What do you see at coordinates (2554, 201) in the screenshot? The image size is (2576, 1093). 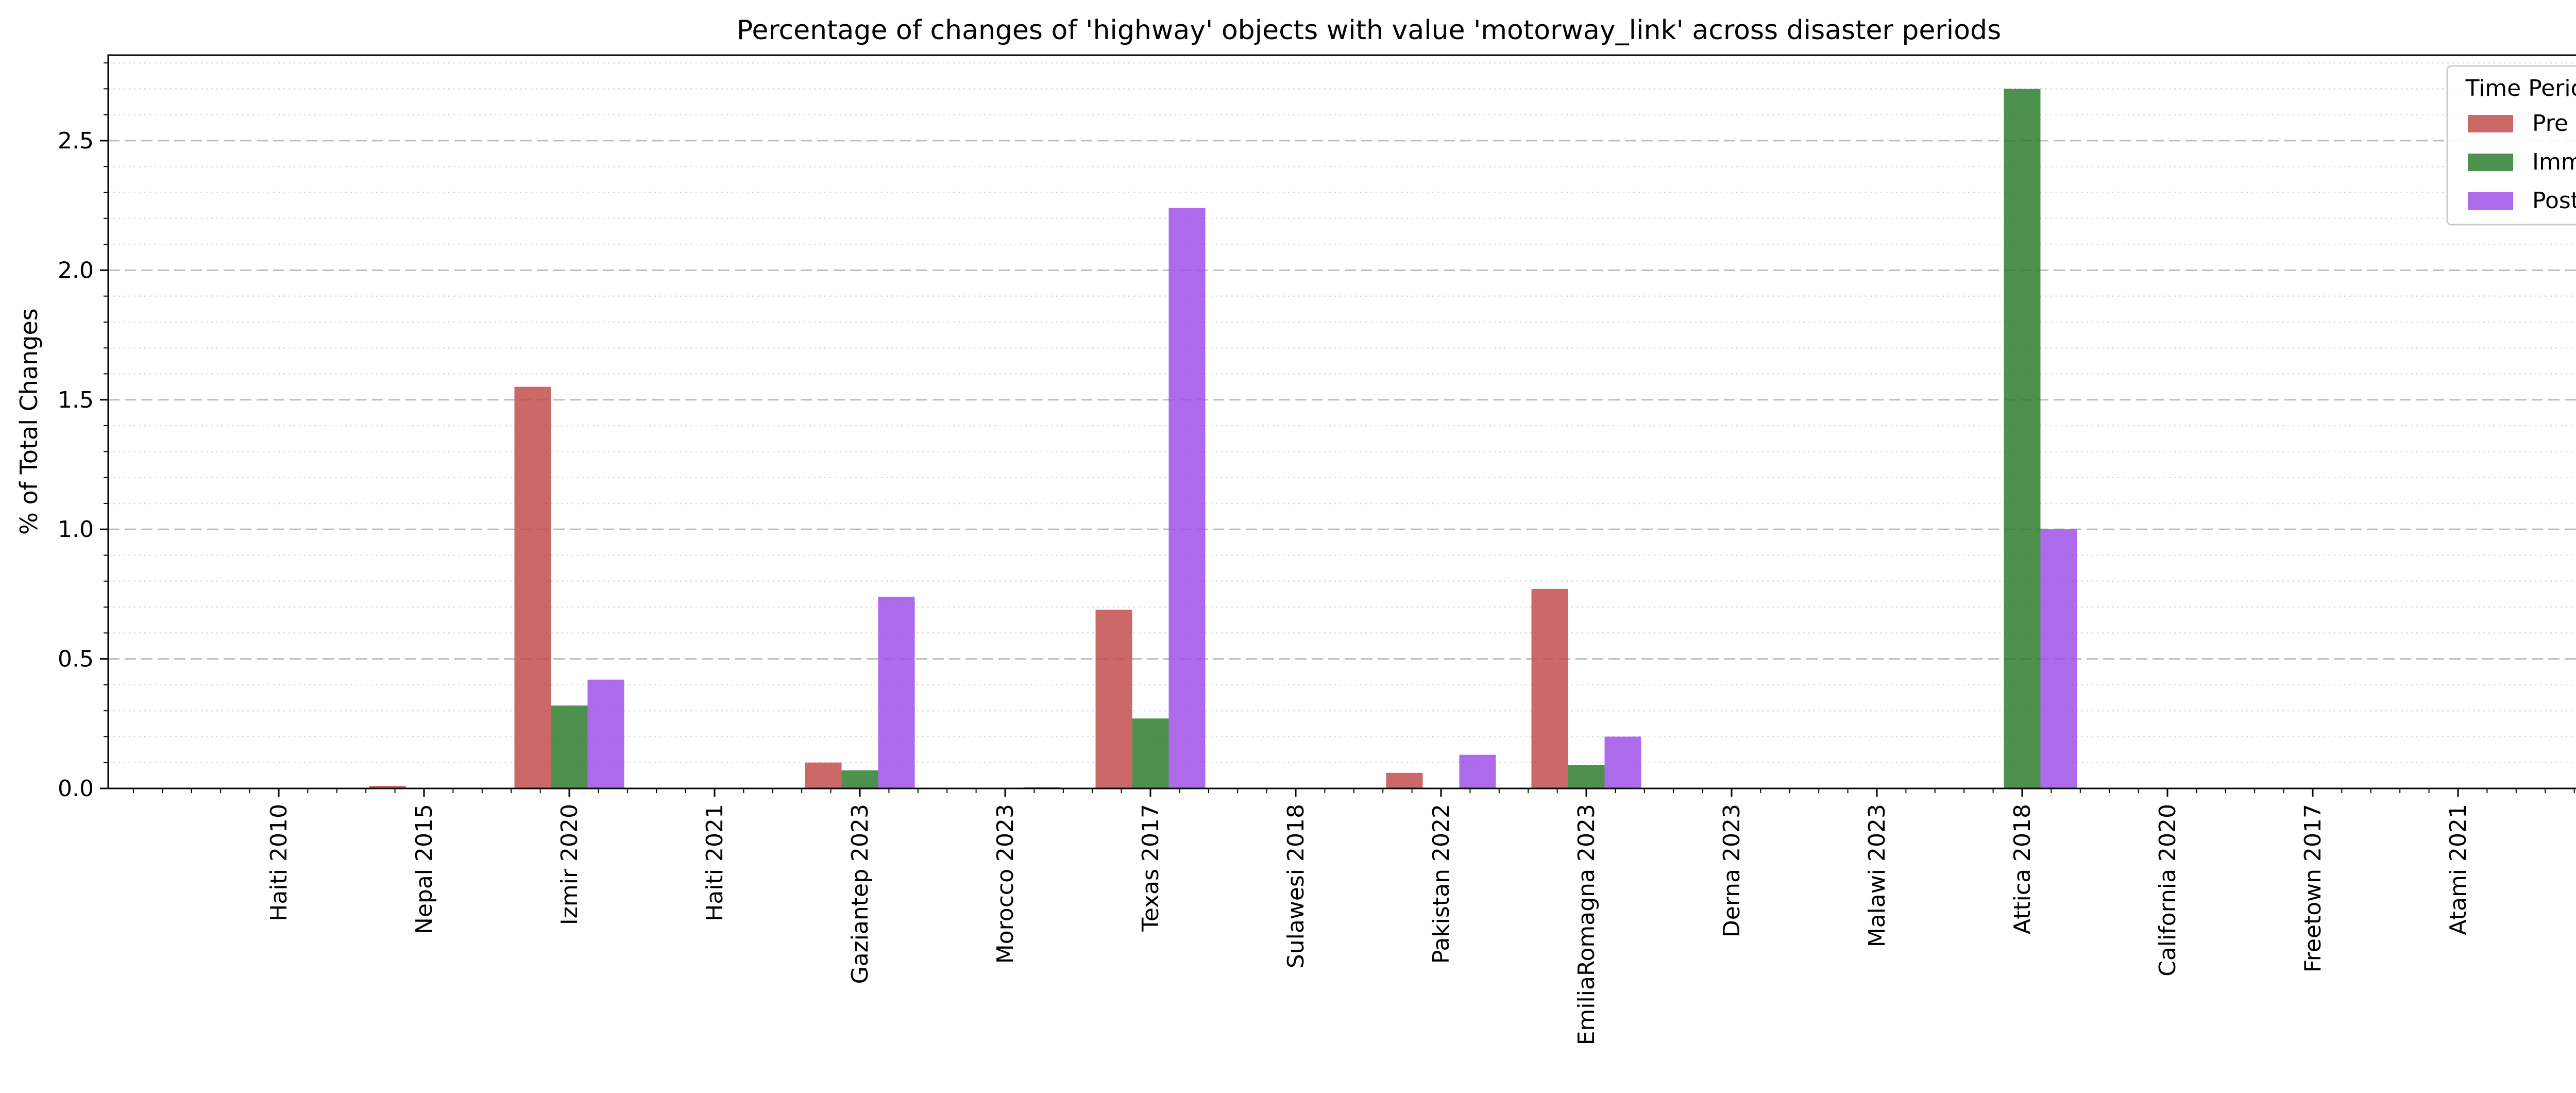 I see `legend-label-post: Post` at bounding box center [2554, 201].